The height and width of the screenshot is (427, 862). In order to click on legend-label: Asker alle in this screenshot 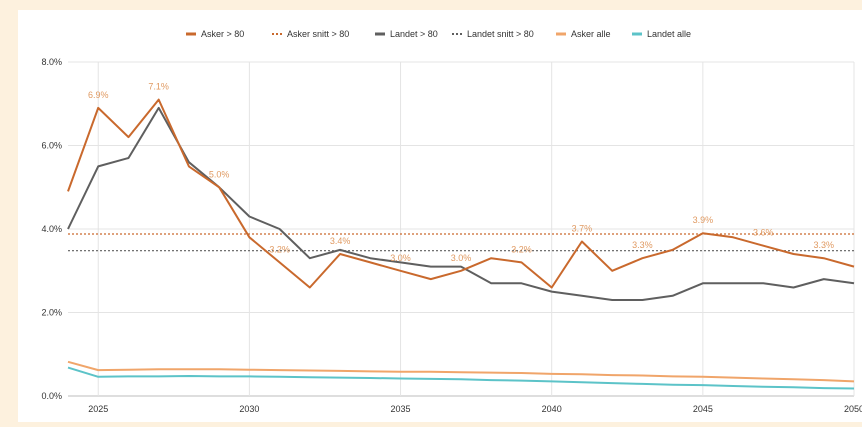, I will do `click(591, 34)`.